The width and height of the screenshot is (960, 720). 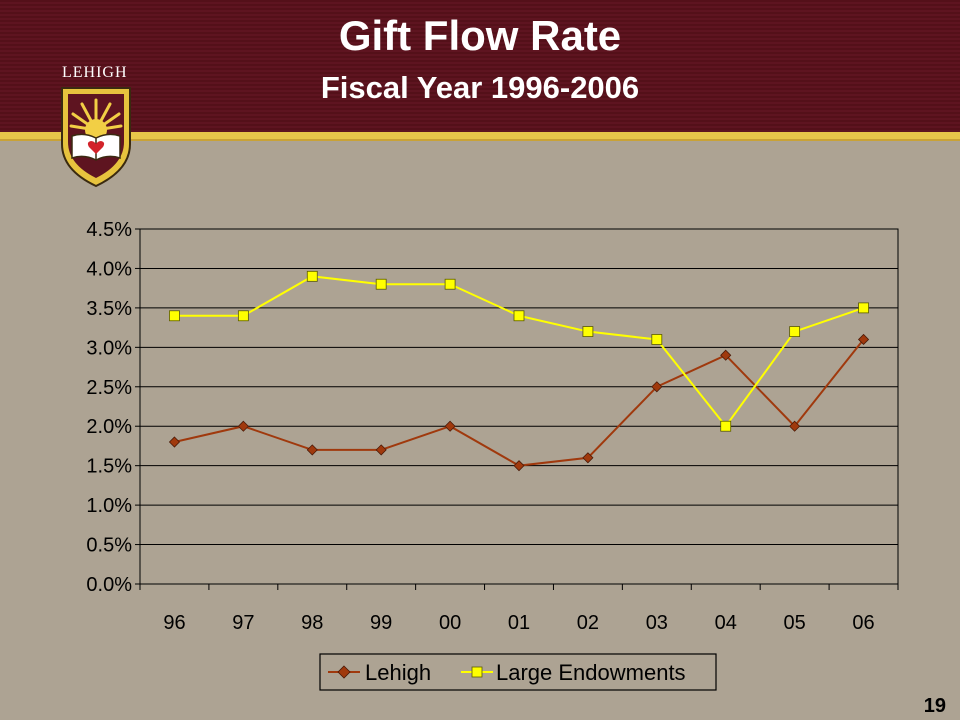 I want to click on y-tick-label-2: 1.0%, so click(x=109, y=506).